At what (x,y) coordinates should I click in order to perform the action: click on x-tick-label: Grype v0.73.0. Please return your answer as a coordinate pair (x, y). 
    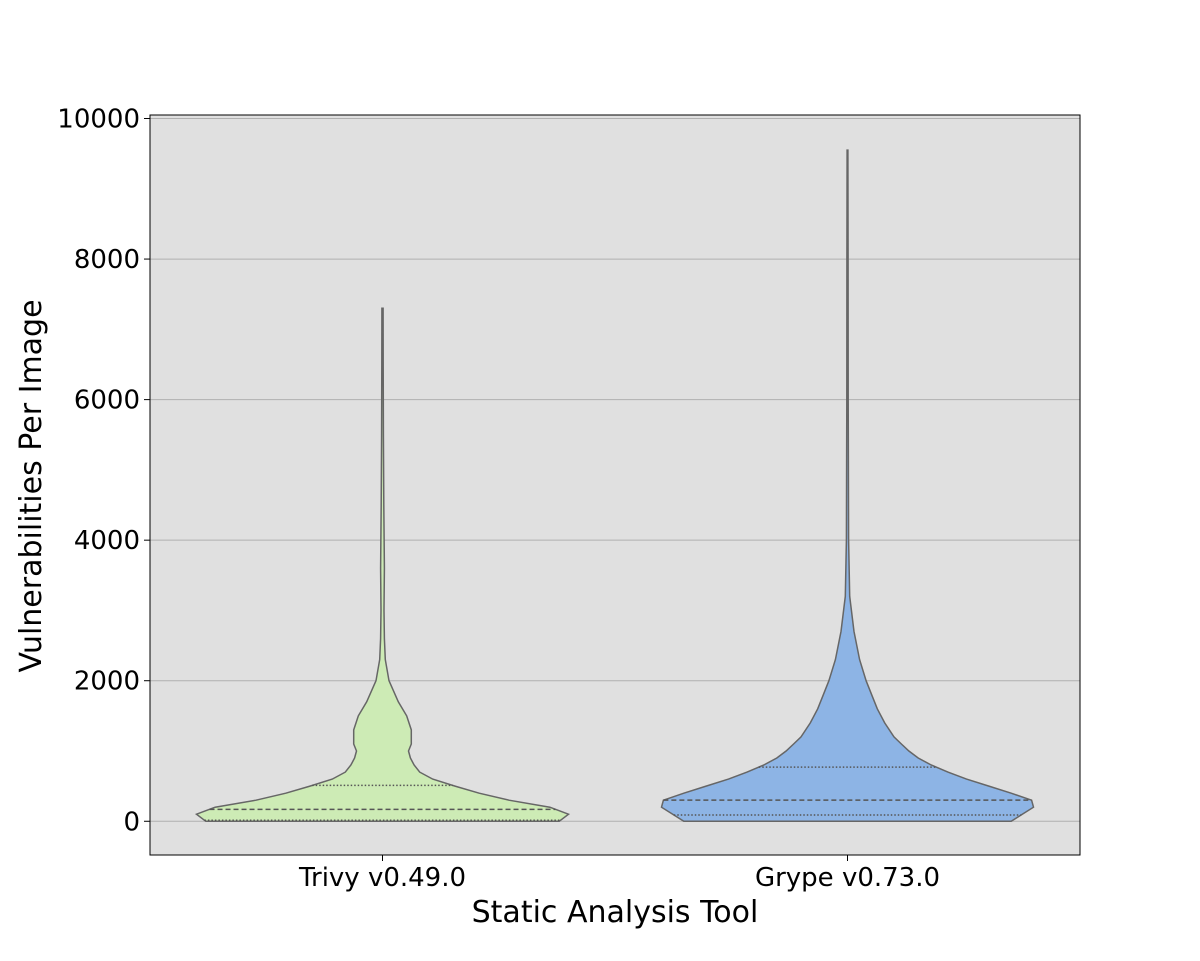
    Looking at the image, I should click on (847, 878).